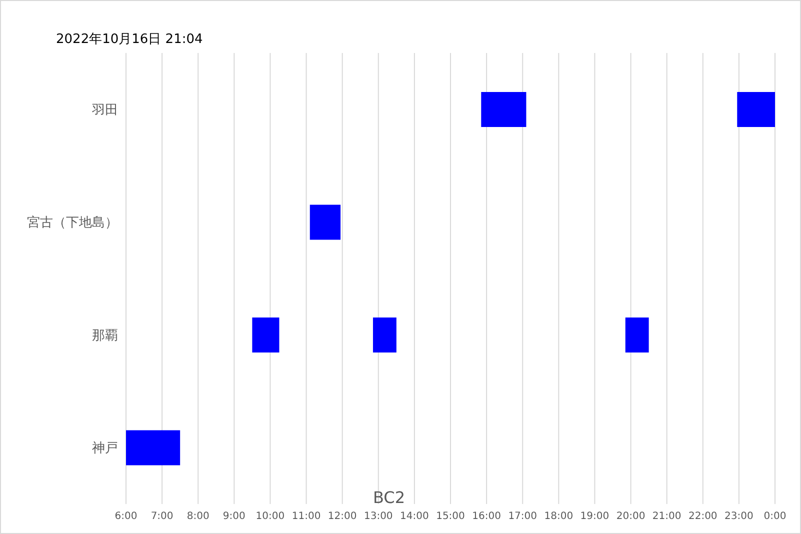 The image size is (801, 534). Describe the element at coordinates (126, 516) in the screenshot. I see `x-tick-label: 6:00` at that location.